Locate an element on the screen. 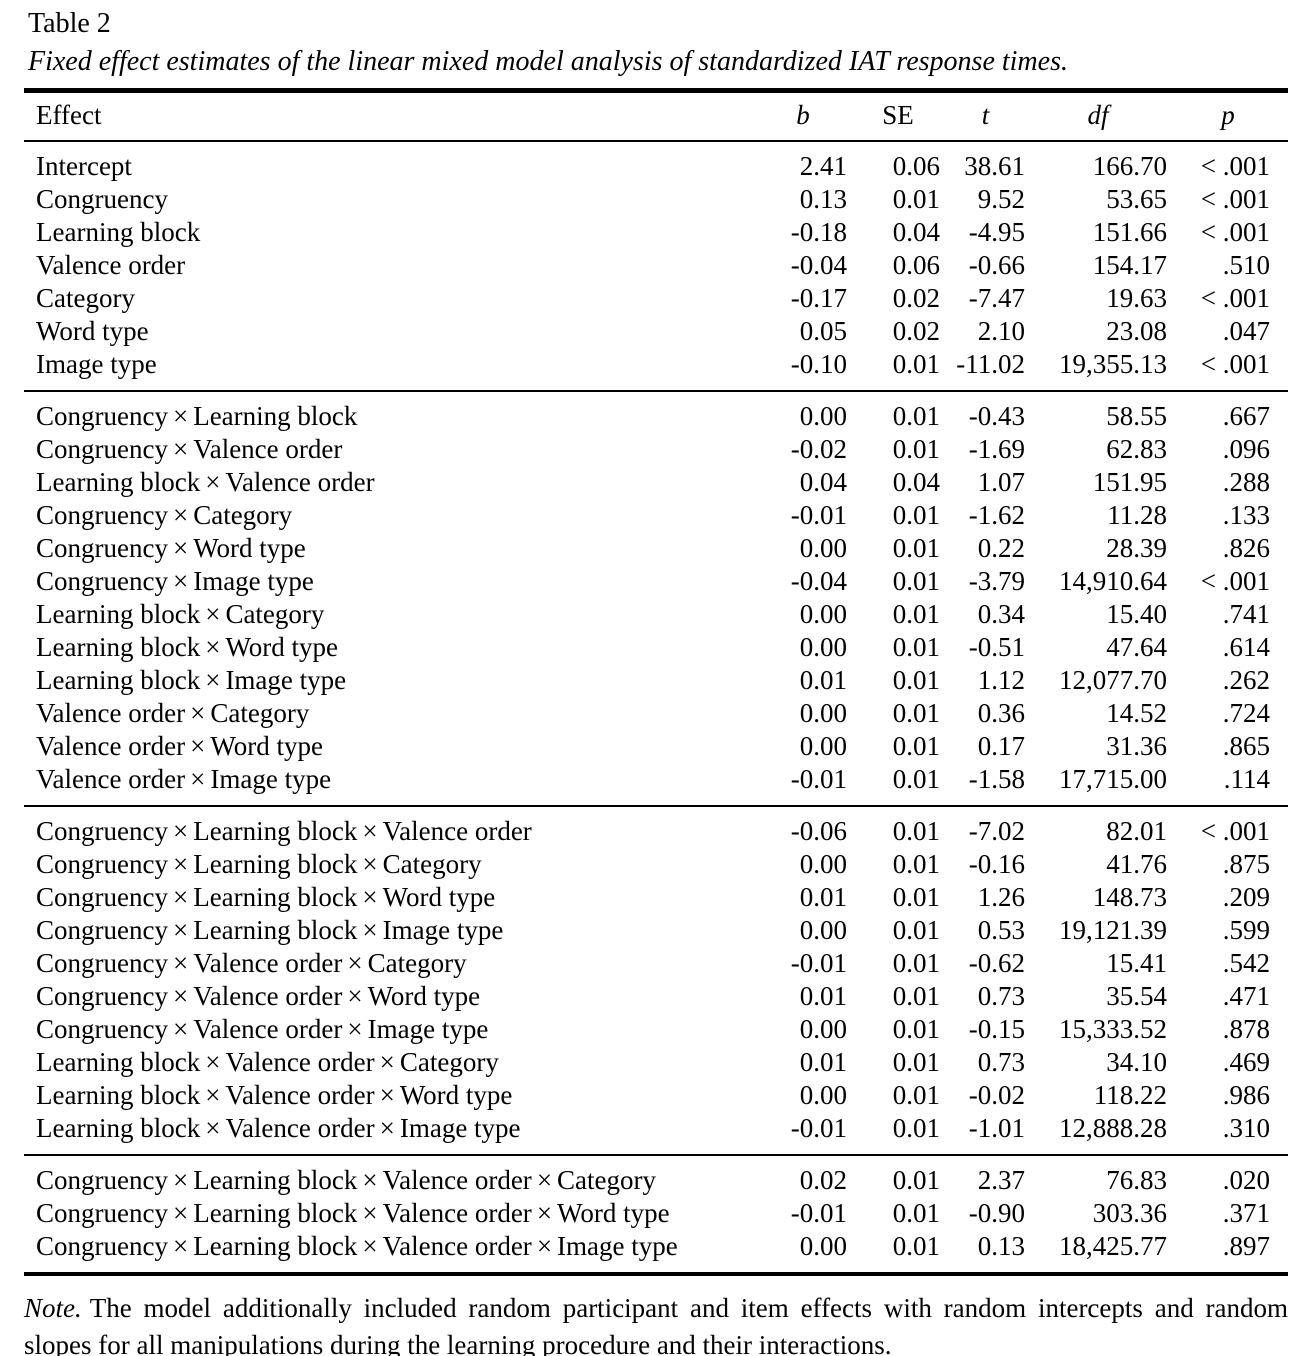  value-cell: 82.01 is located at coordinates (1136, 831).